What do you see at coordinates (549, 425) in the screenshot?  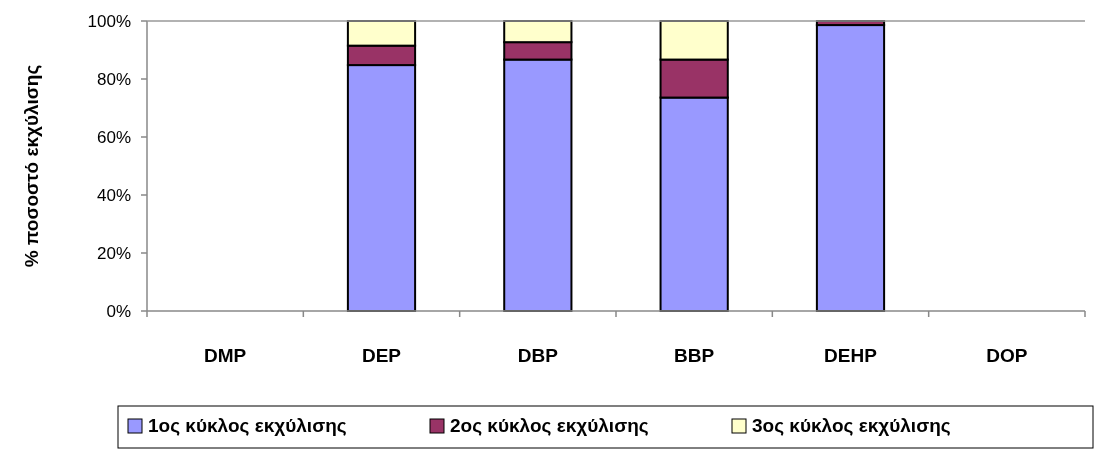 I see `legend-label: 2ος κύκλος εκχύλισης` at bounding box center [549, 425].